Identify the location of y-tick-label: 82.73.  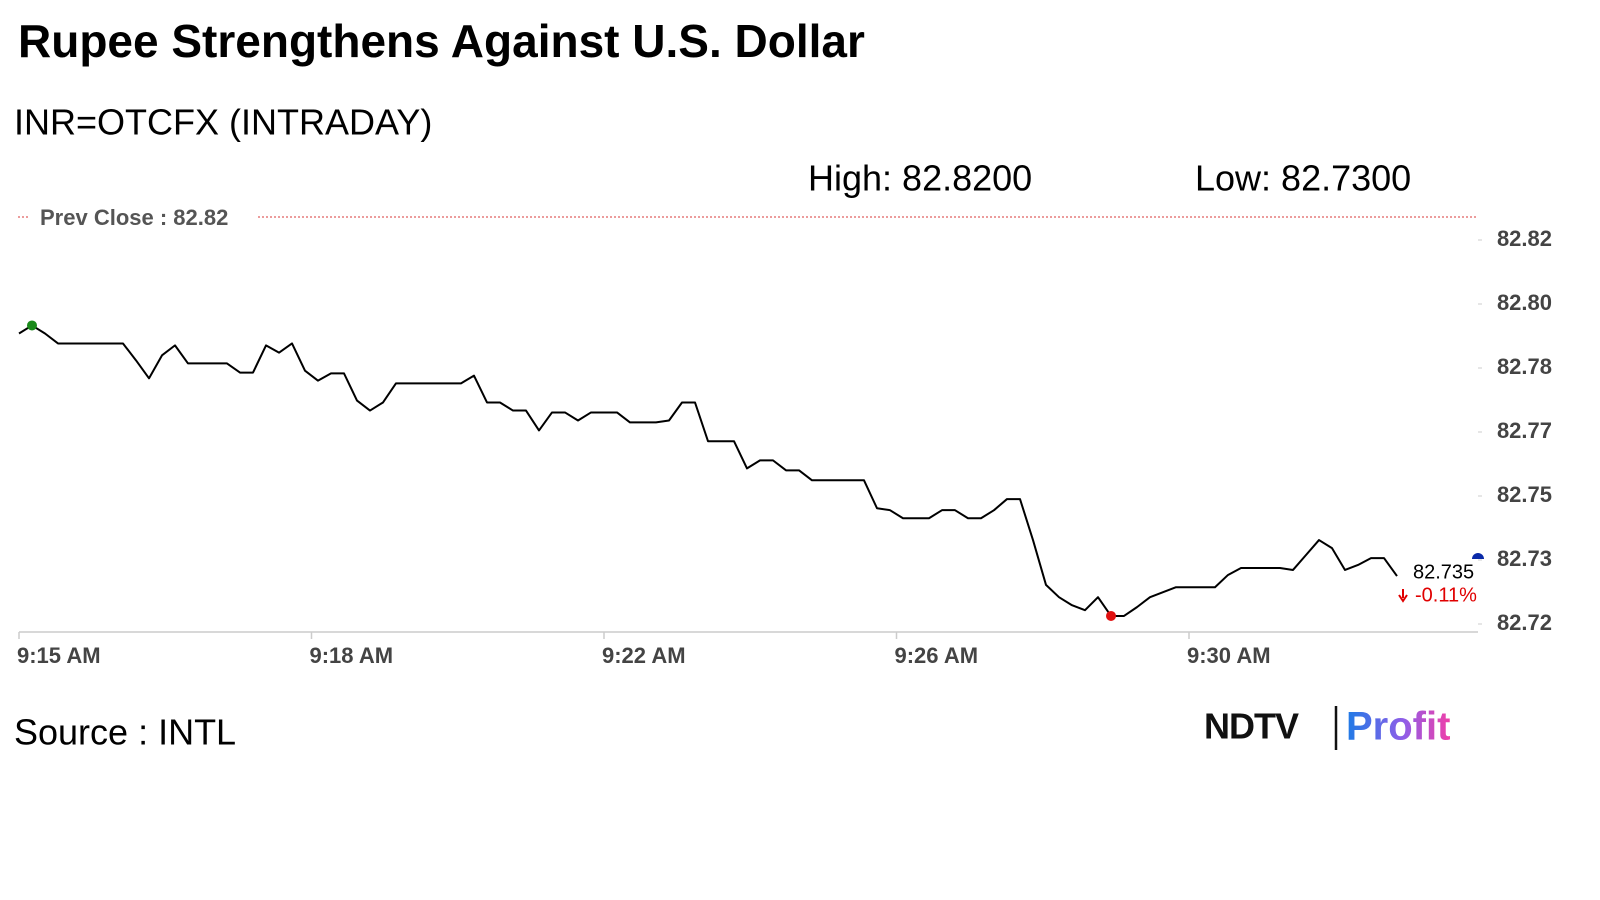
(1524, 558).